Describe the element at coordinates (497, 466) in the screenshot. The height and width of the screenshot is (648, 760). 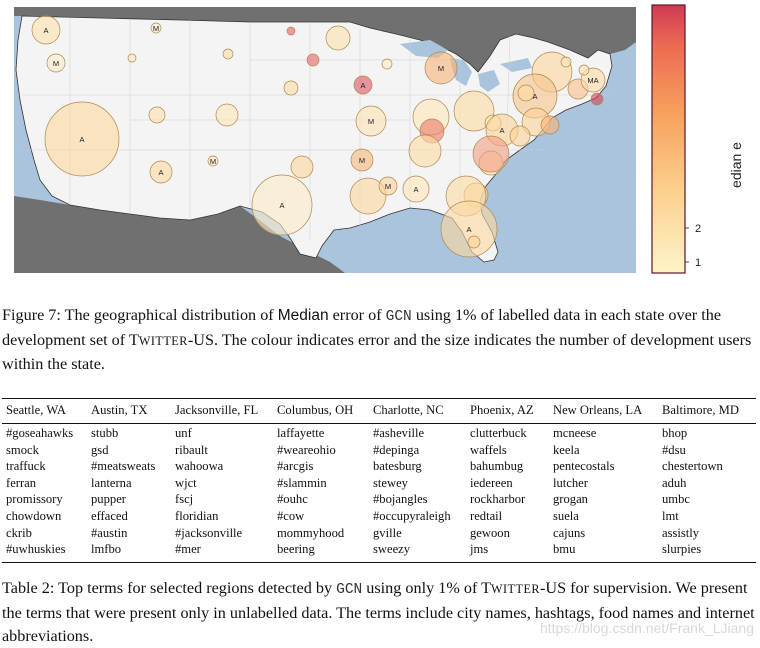
I see `table-cell: bahumbug` at that location.